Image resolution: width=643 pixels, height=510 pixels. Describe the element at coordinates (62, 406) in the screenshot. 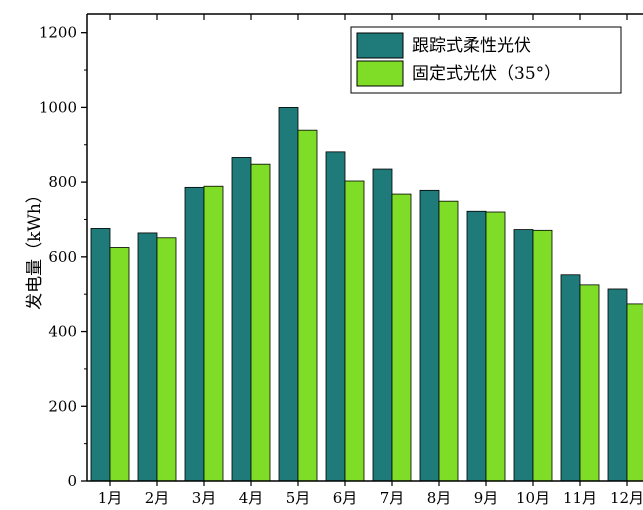

I see `y-tick-label: 200` at that location.